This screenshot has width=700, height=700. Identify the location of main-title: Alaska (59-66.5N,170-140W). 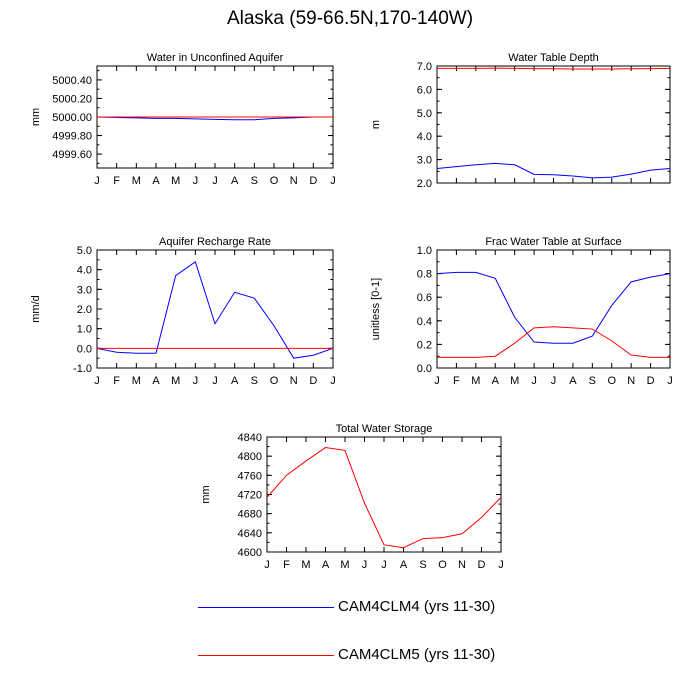
(350, 18).